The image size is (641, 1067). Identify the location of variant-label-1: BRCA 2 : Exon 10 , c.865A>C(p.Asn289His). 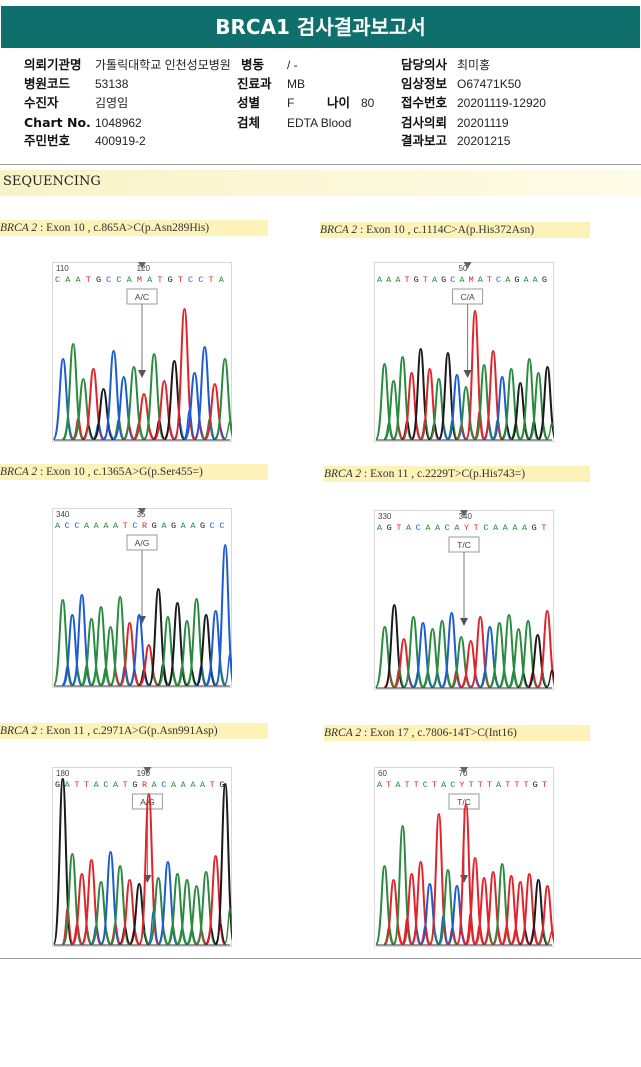
(134, 228).